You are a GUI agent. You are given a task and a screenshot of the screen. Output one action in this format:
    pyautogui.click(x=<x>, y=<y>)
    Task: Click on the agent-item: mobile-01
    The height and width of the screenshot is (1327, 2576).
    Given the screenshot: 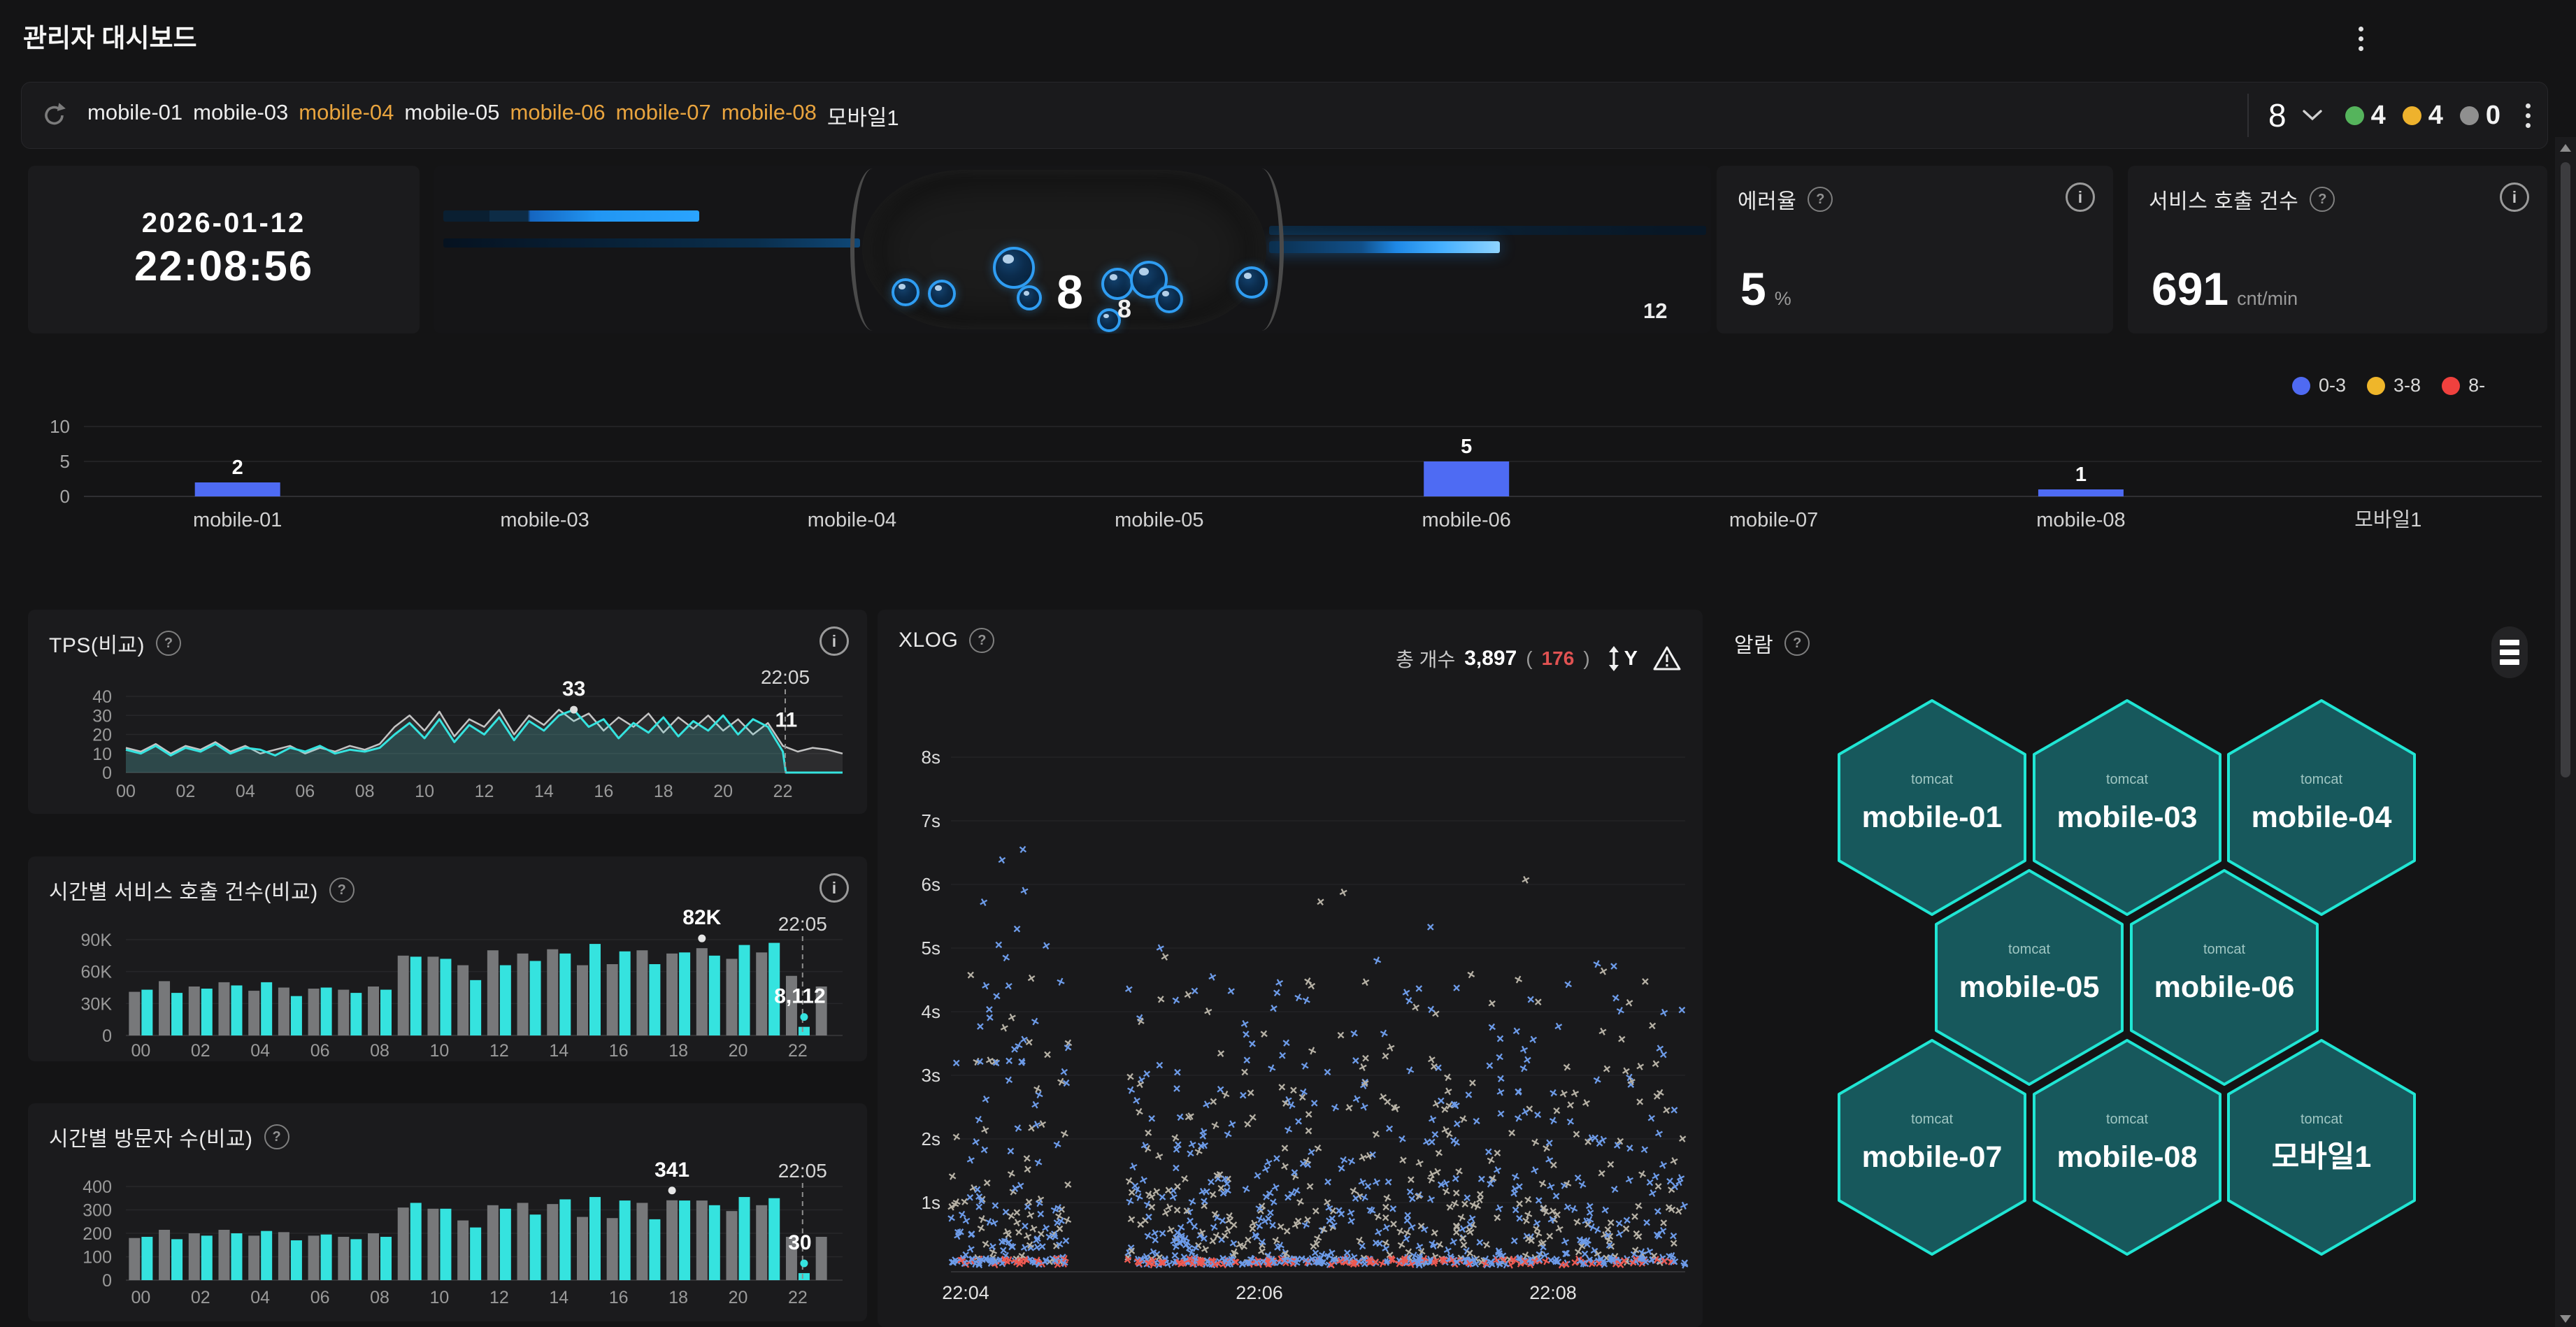 What is the action you would take?
    pyautogui.click(x=135, y=112)
    